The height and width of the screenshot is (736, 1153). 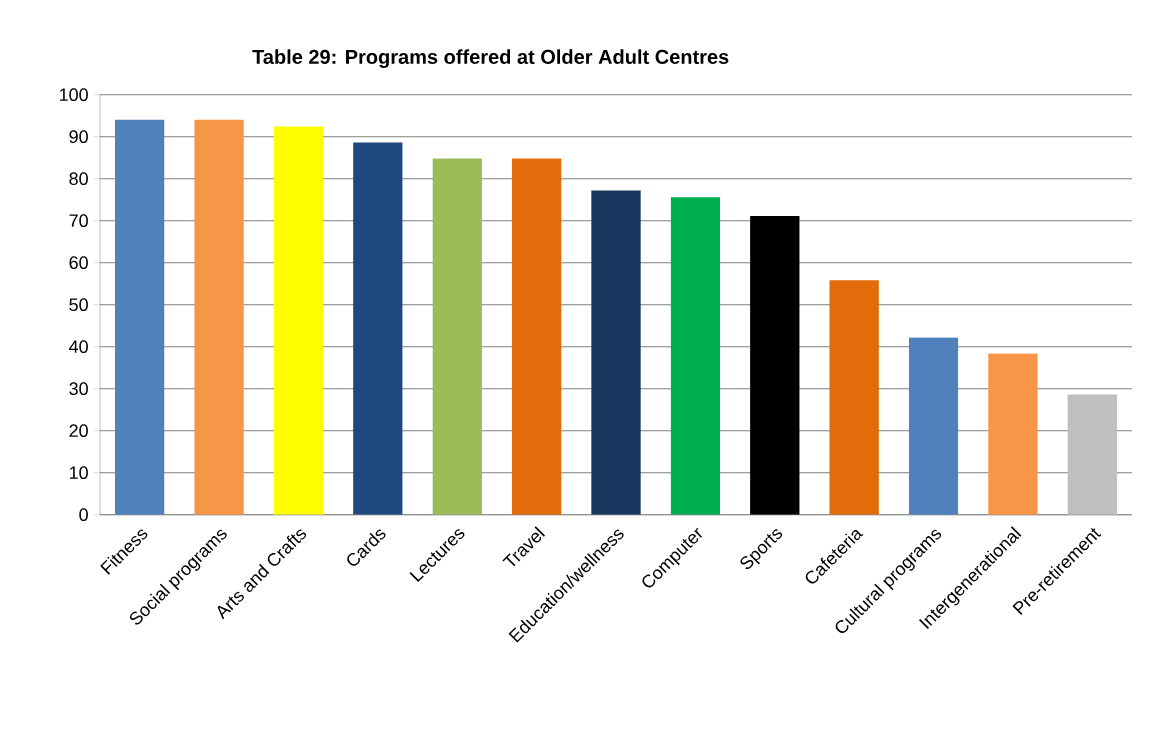 I want to click on y-tick-label: 60, so click(x=78, y=263).